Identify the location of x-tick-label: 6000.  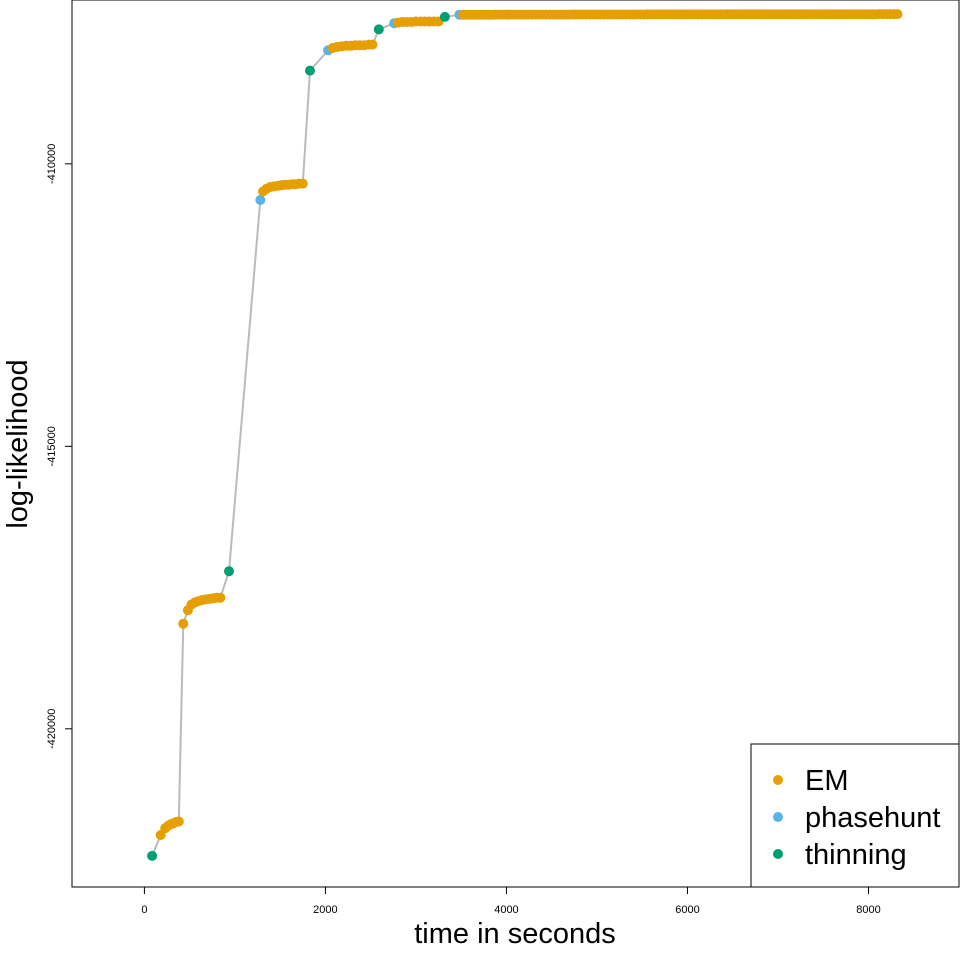
(687, 910).